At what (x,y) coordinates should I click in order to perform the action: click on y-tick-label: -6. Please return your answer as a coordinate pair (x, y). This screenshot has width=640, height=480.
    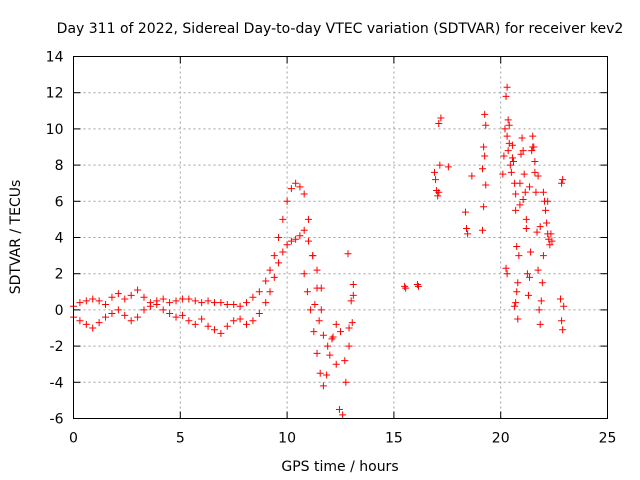
    Looking at the image, I should click on (57, 420).